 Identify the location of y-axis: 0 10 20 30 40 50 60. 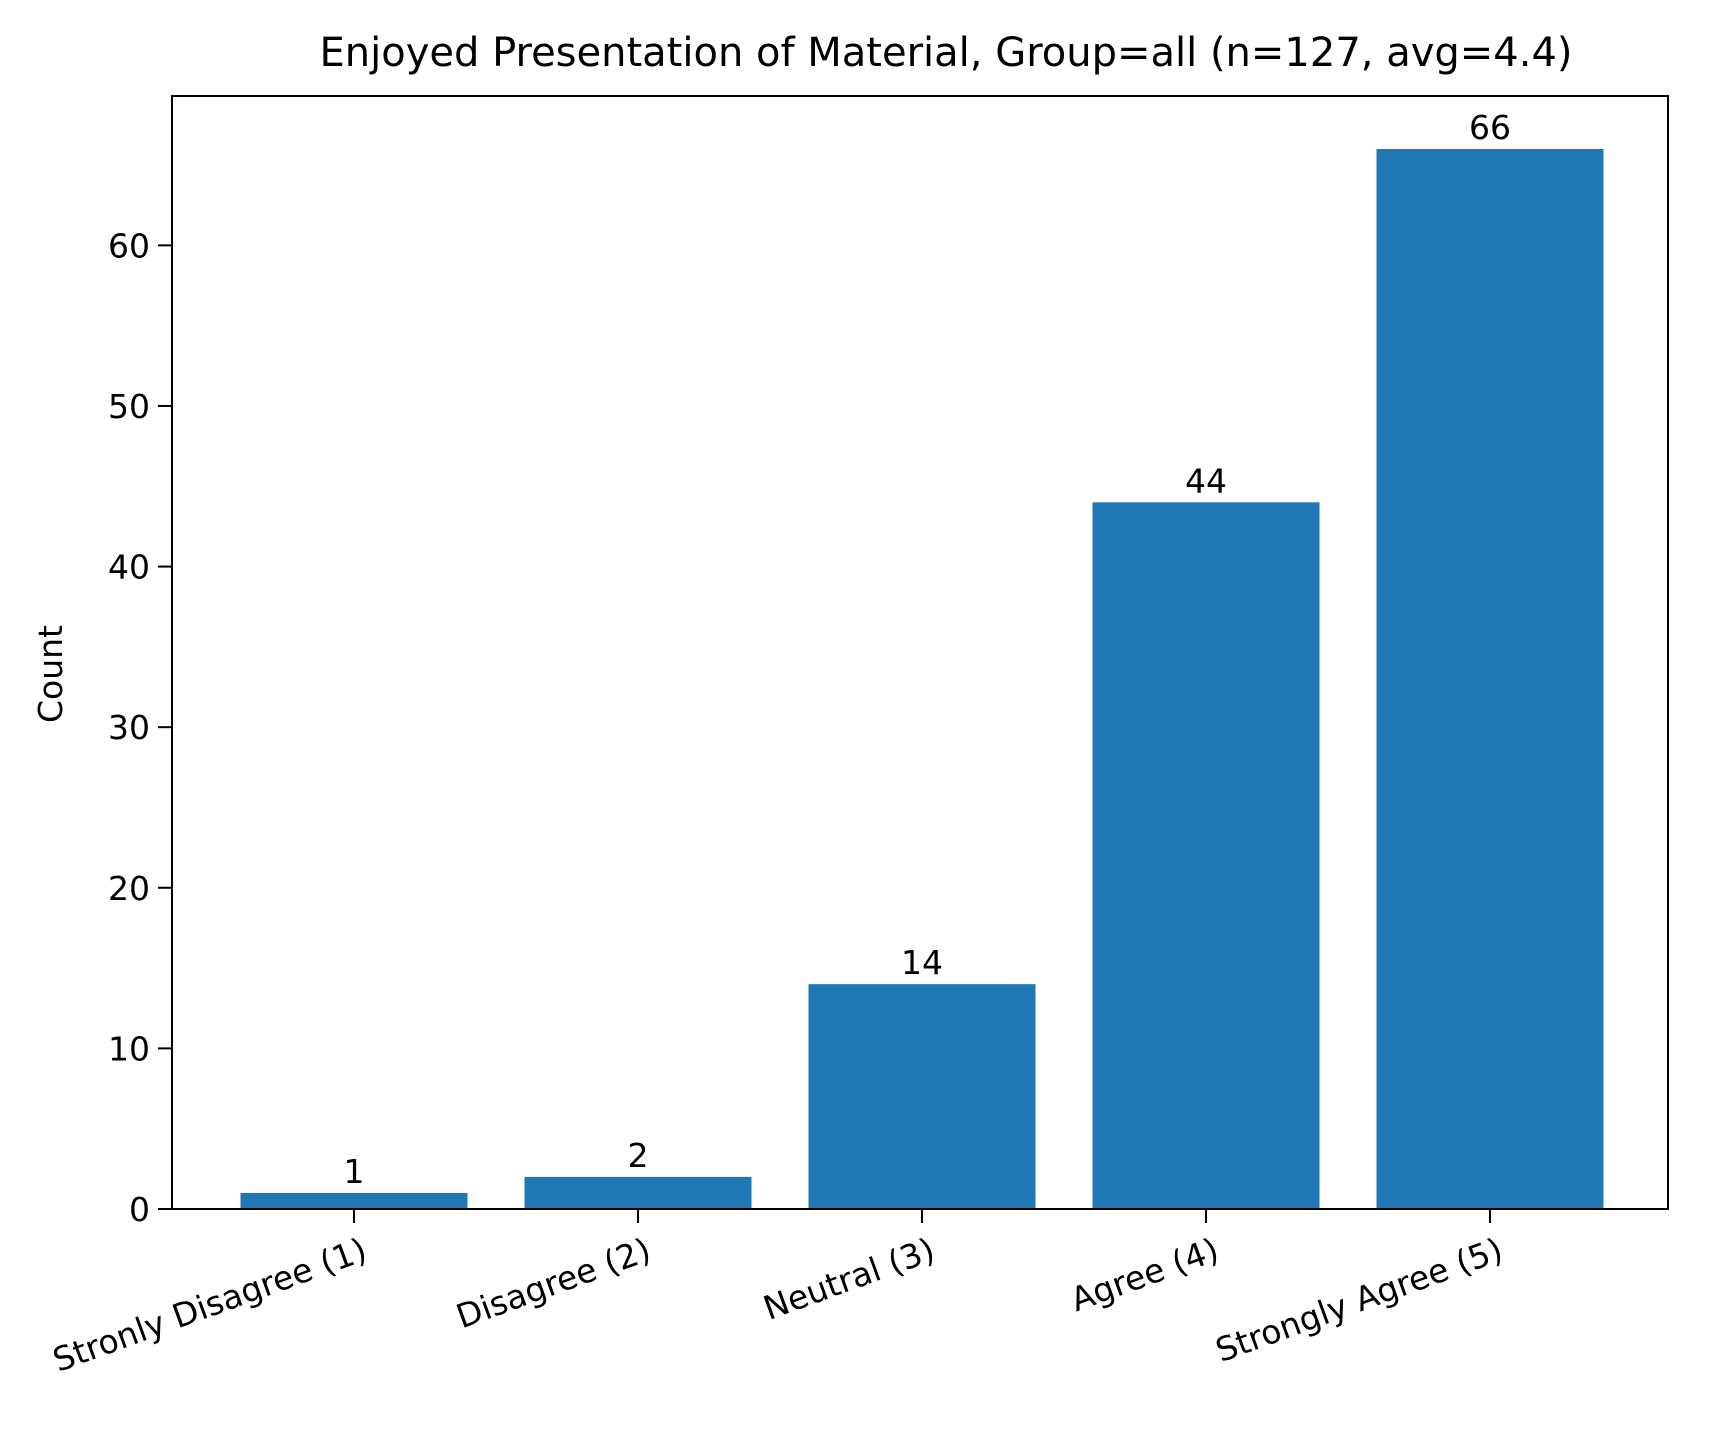
(140, 727).